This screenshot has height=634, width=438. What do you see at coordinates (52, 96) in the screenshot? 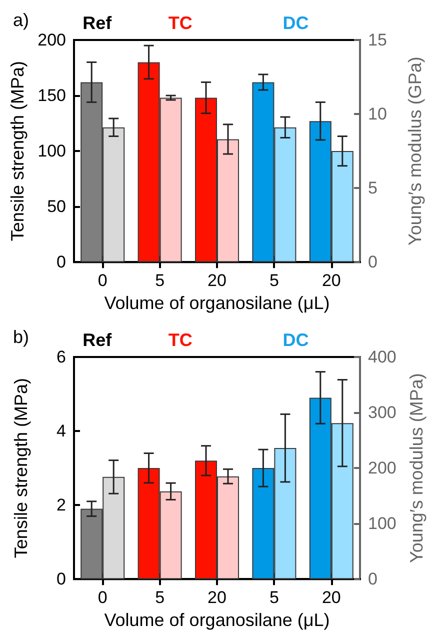
I see `y-tick-label: 150` at bounding box center [52, 96].